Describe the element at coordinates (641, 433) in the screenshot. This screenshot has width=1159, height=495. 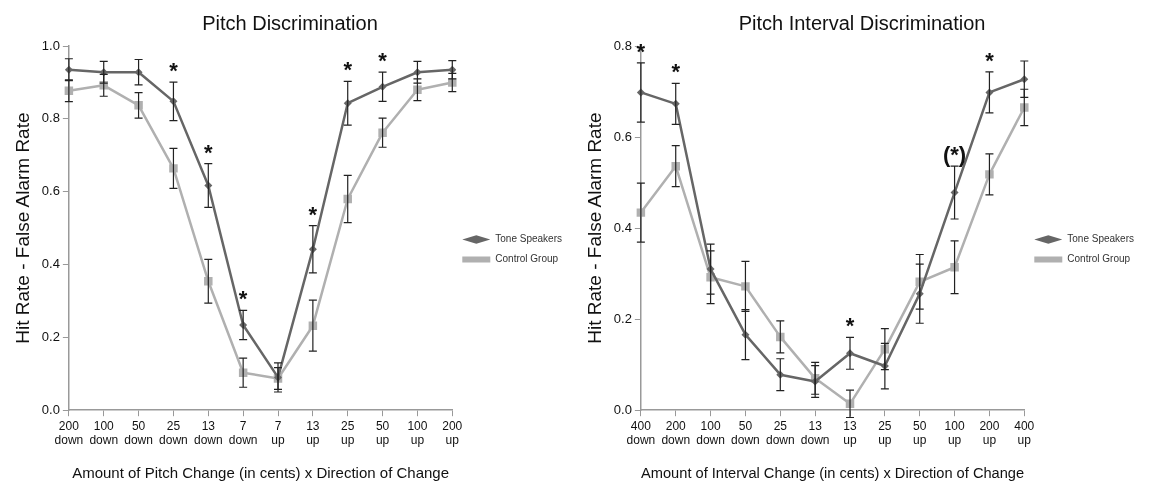
I see `x-tick-label: 400 down` at that location.